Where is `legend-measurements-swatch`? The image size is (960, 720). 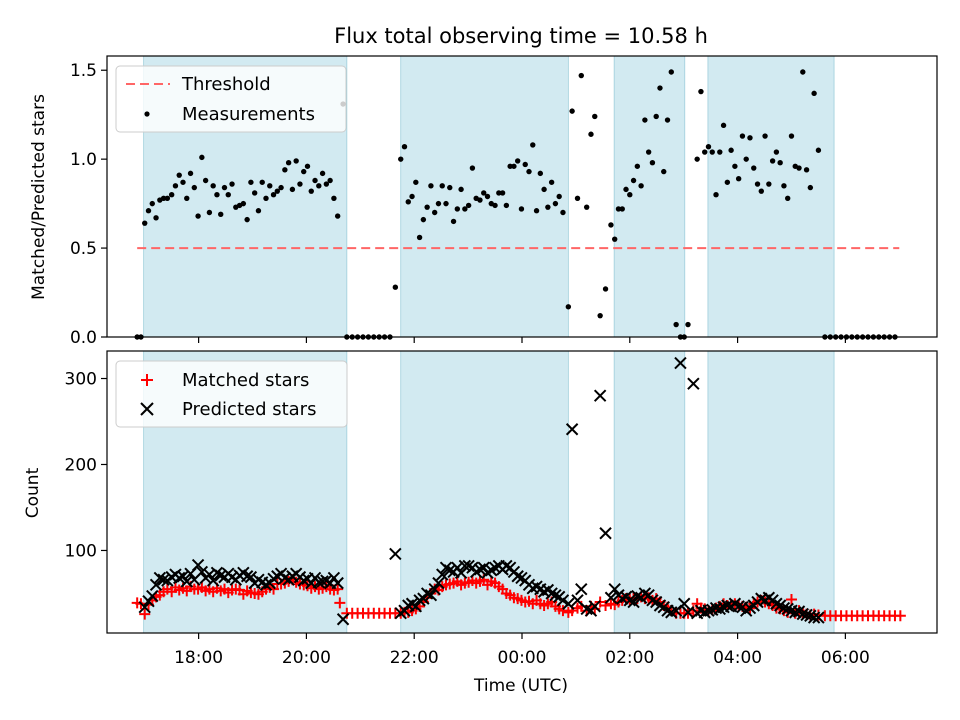
legend-measurements-swatch is located at coordinates (147, 114).